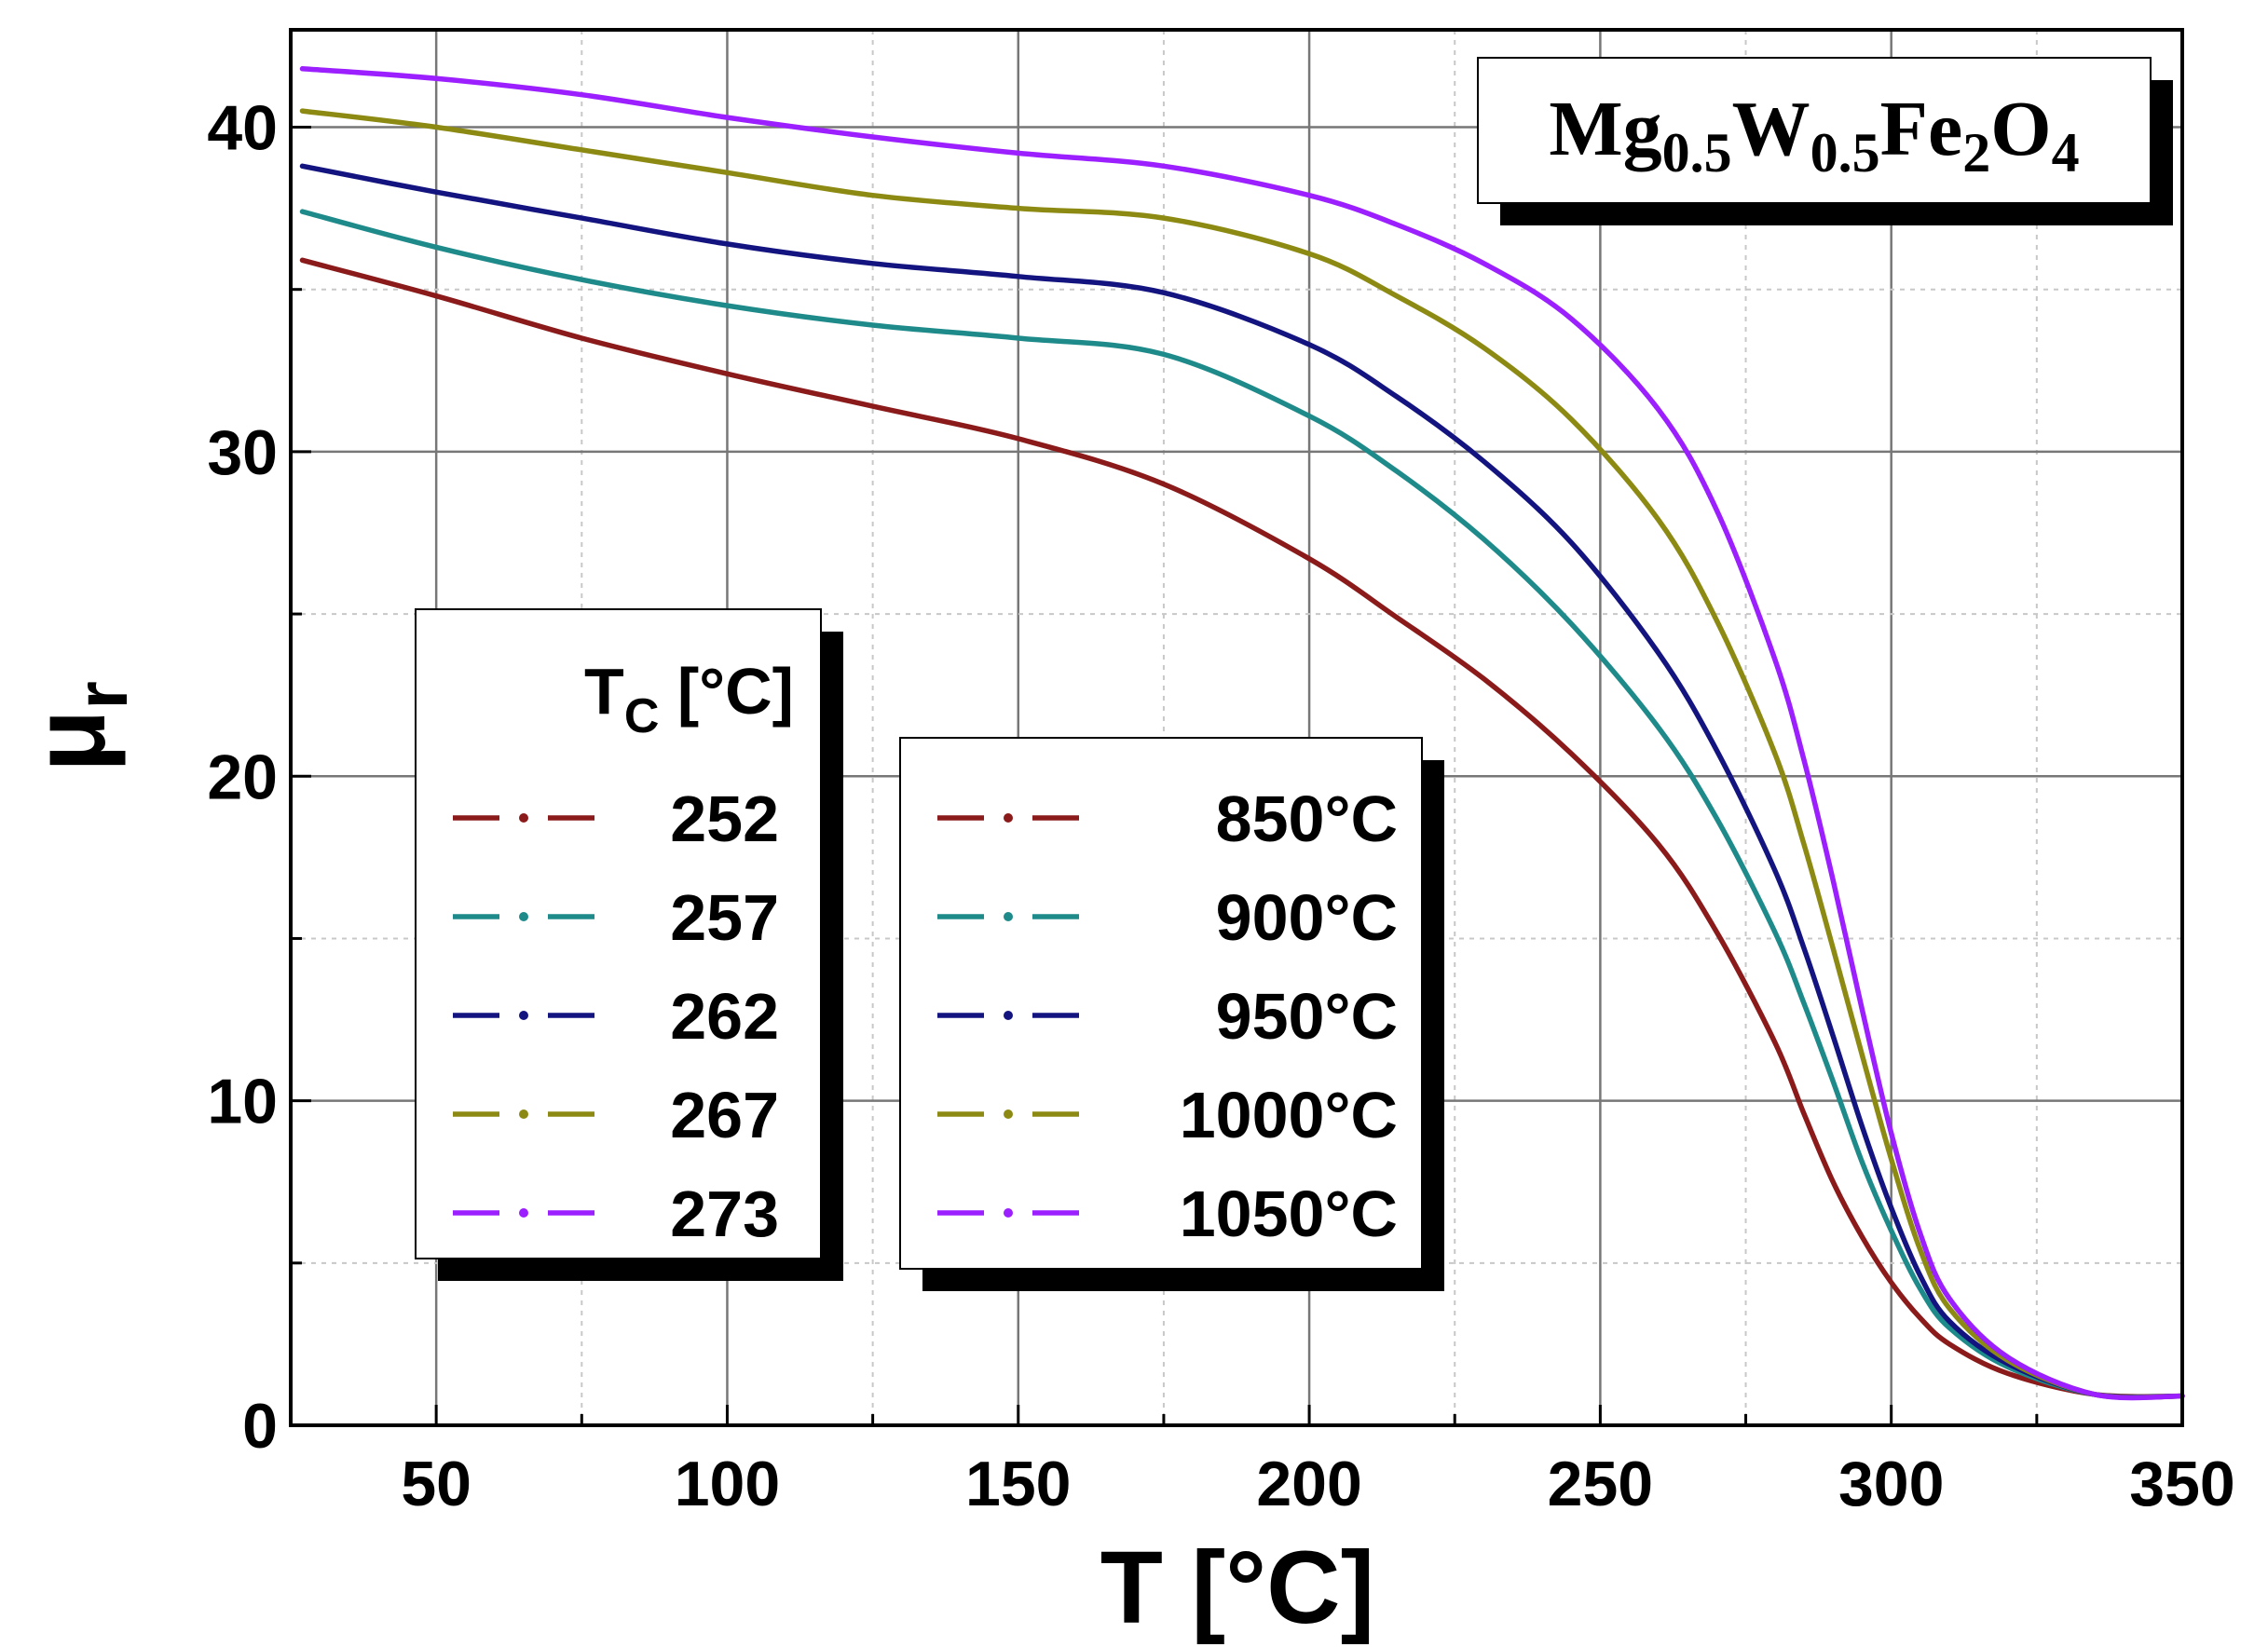 Image resolution: width=2268 pixels, height=1647 pixels. I want to click on legend-tc-entry: 262, so click(616, 1017).